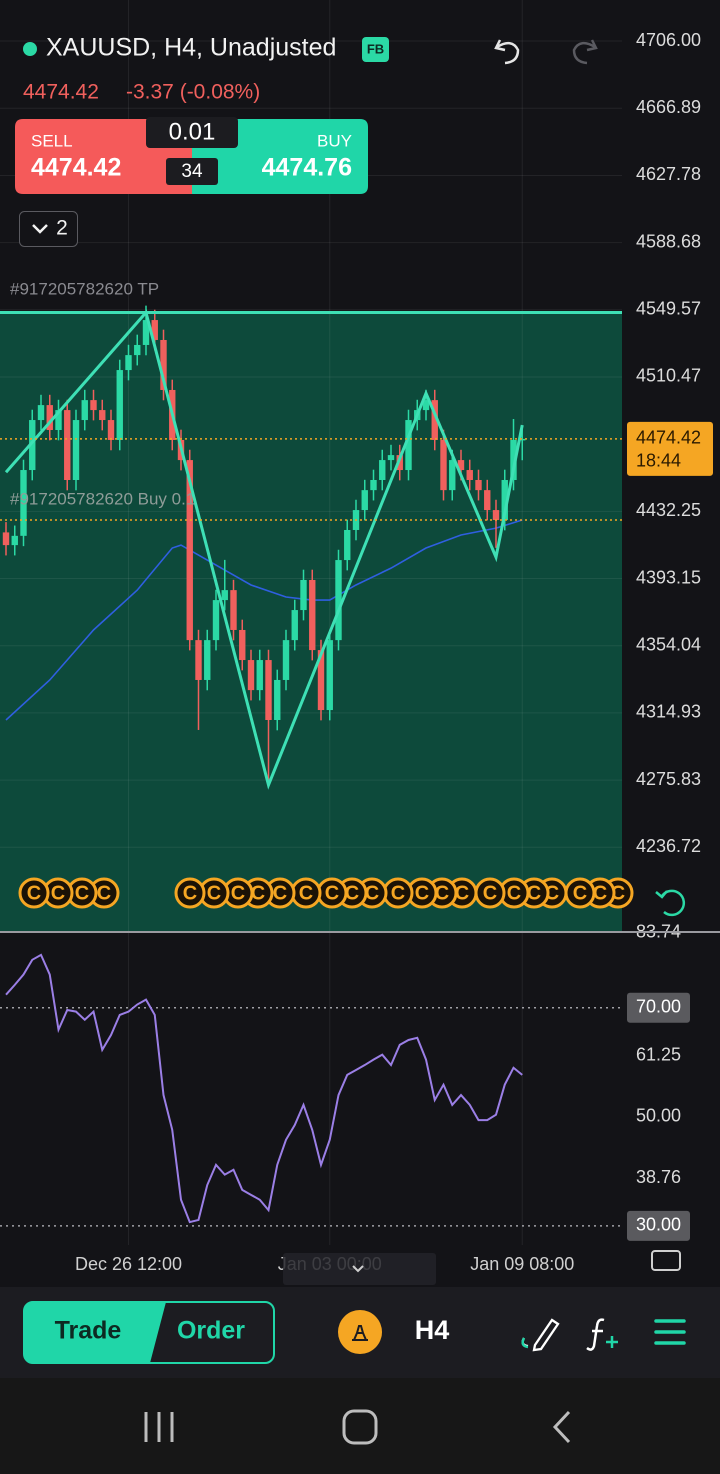 Image resolution: width=720 pixels, height=1474 pixels. What do you see at coordinates (52, 140) in the screenshot?
I see `sell-label: SELL` at bounding box center [52, 140].